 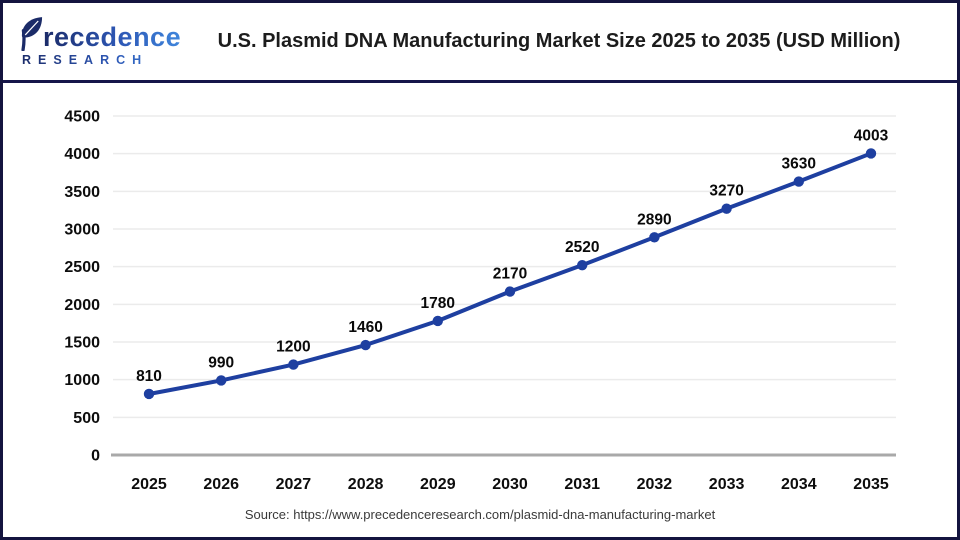 What do you see at coordinates (438, 484) in the screenshot?
I see `x-axis-tick-label: 2029` at bounding box center [438, 484].